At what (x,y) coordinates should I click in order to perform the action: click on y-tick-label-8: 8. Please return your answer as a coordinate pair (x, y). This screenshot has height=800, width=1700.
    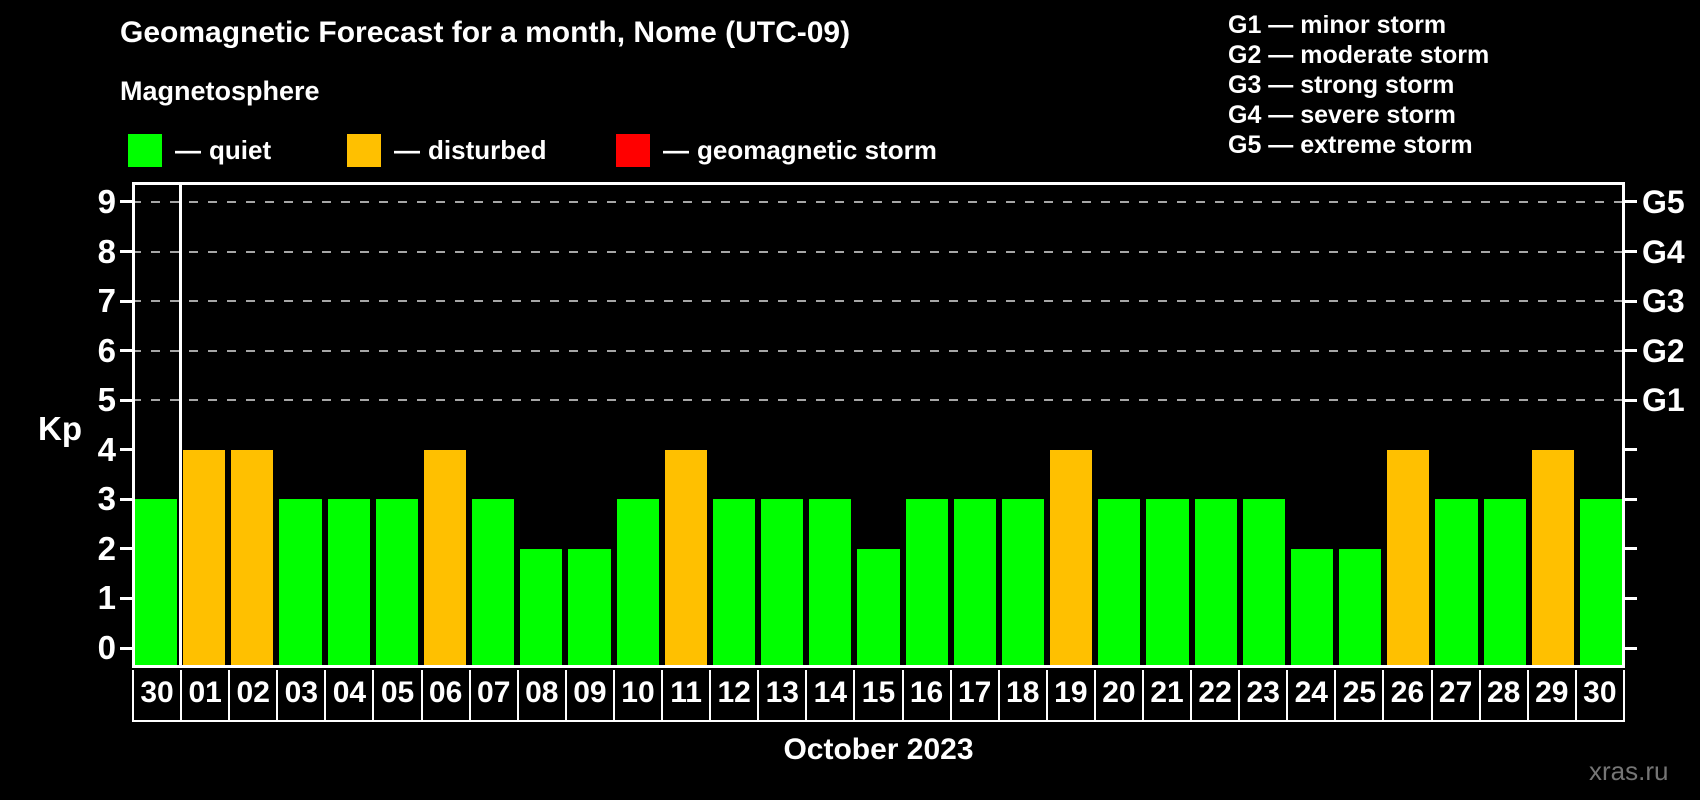
    Looking at the image, I should click on (106, 251).